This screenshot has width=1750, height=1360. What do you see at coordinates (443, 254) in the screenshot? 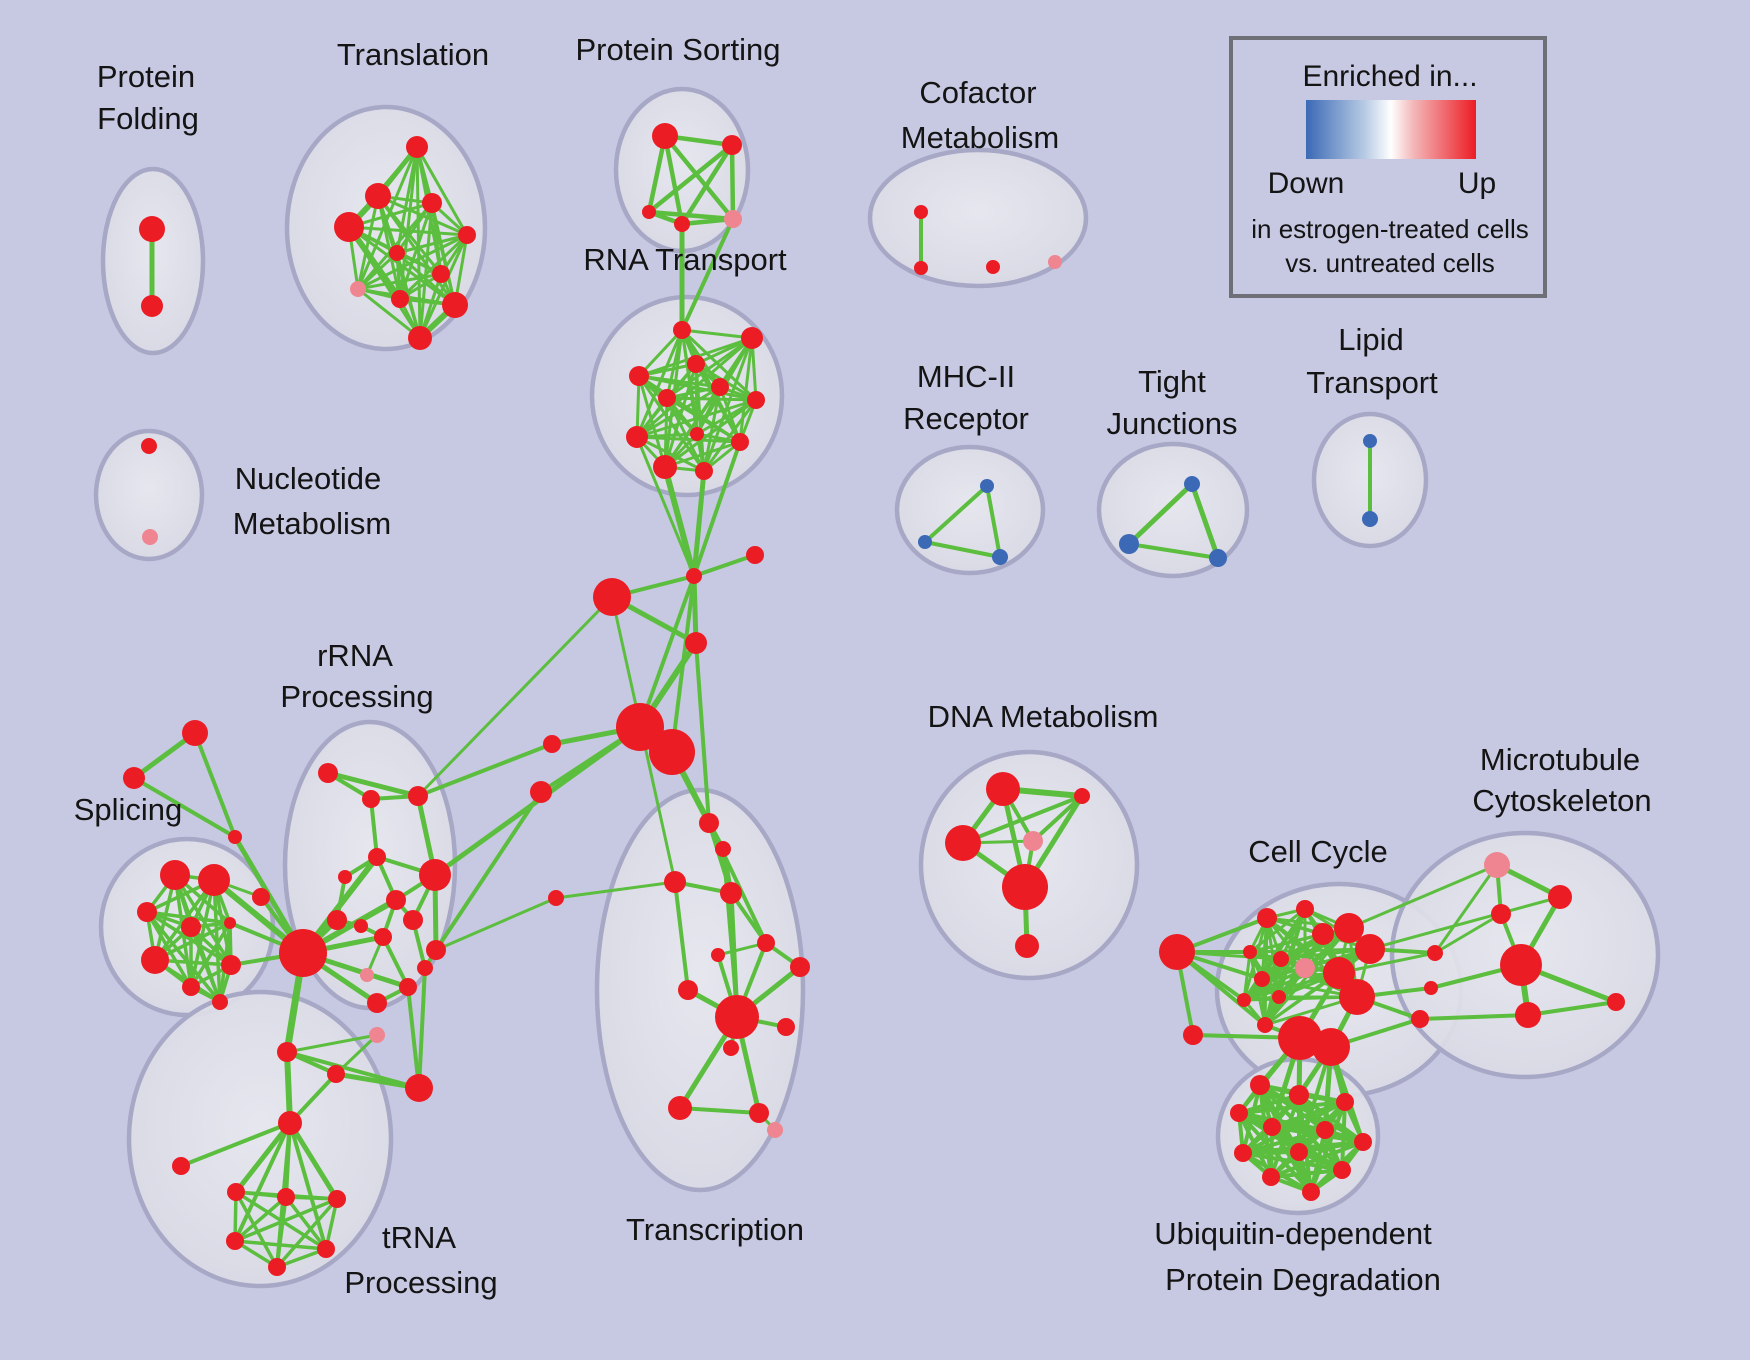
I see `edge-tr3-tr10` at bounding box center [443, 254].